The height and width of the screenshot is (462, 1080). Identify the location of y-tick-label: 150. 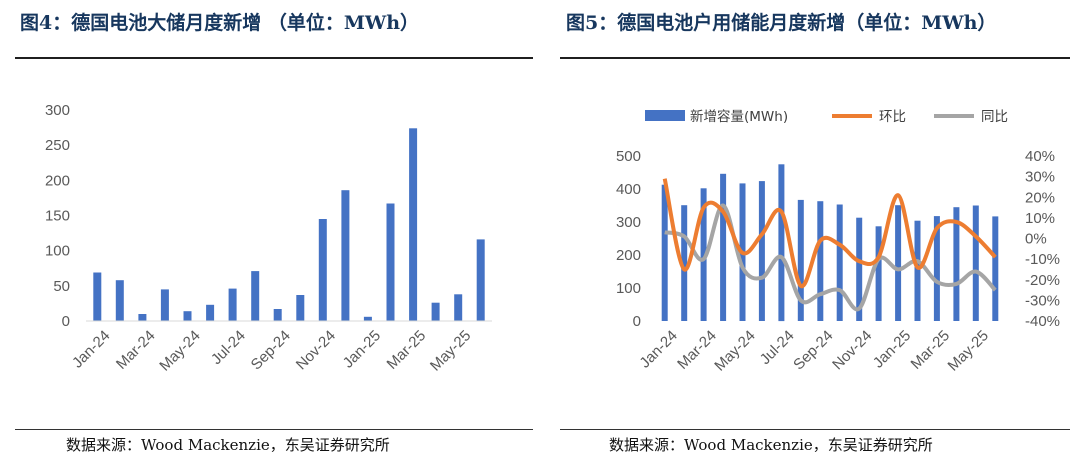
(57, 216).